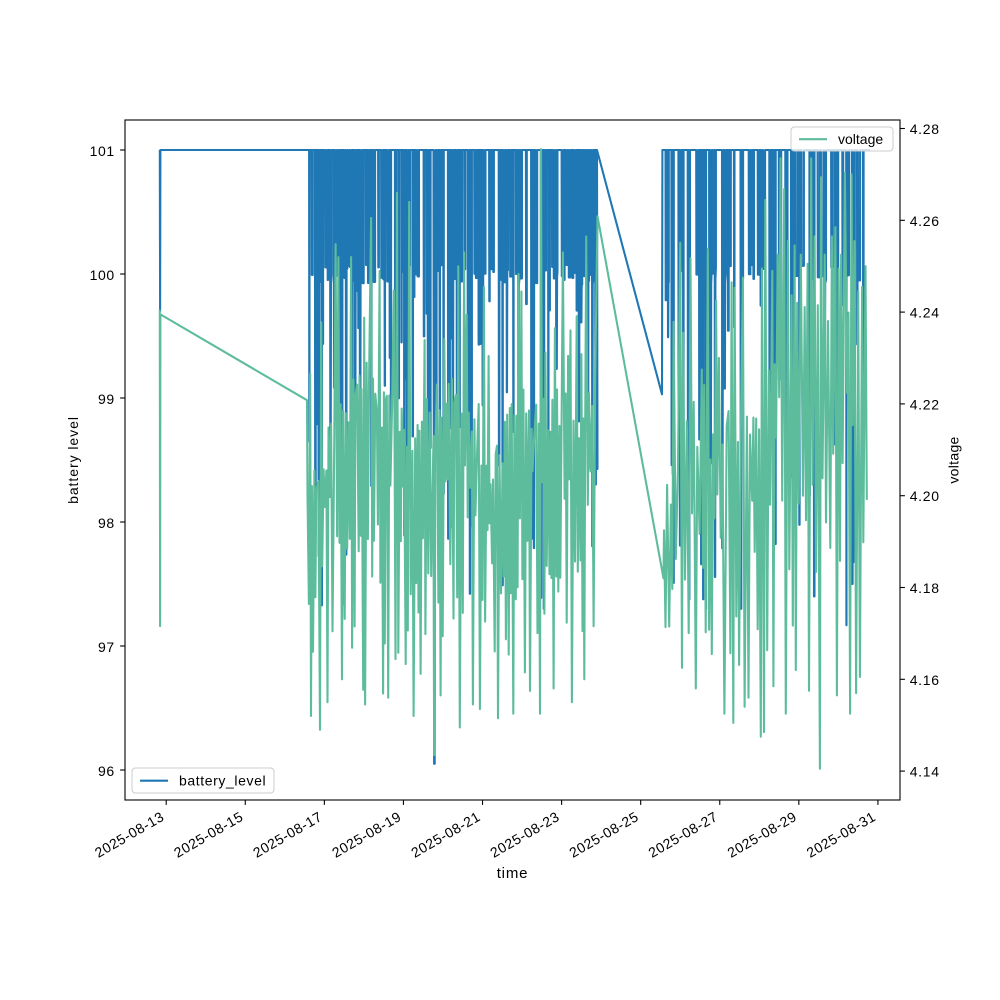 The image size is (1000, 1000). I want to click on svg-text: 4.14, so click(925, 772).